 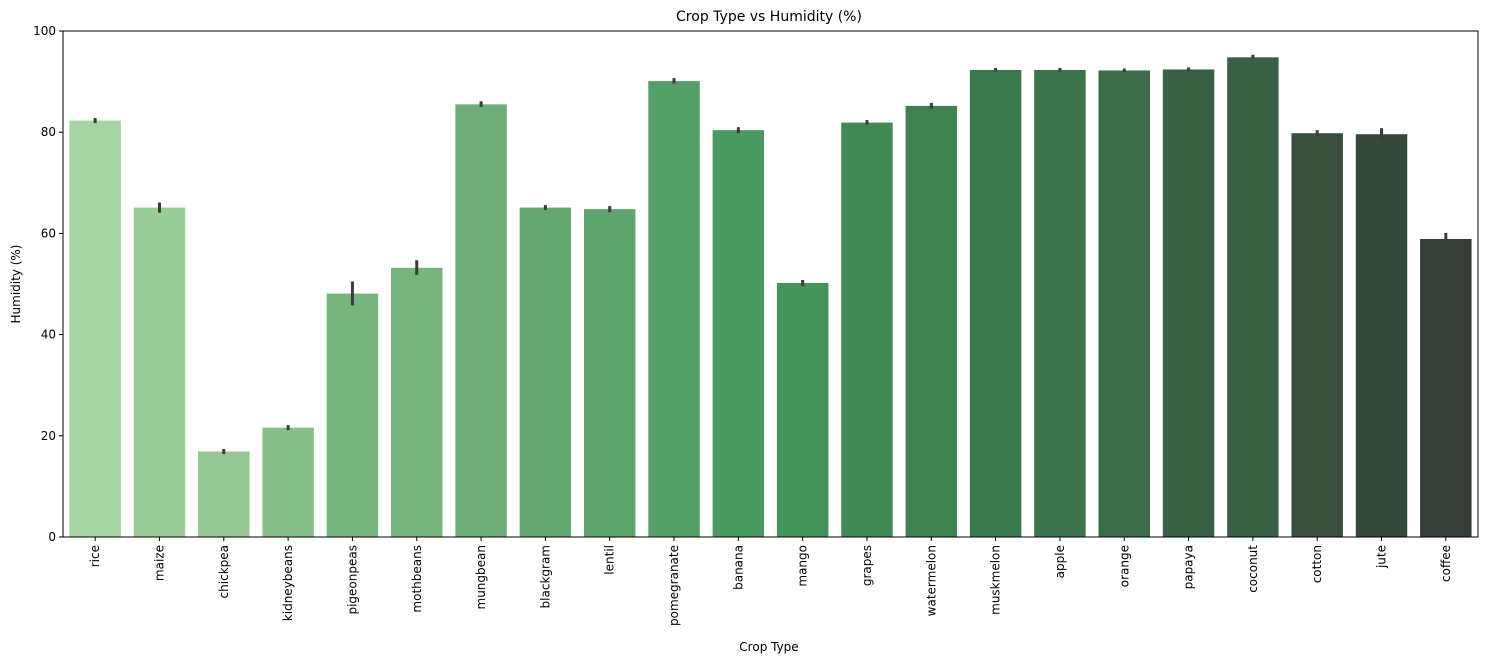 I want to click on bar-rice, so click(x=95, y=328).